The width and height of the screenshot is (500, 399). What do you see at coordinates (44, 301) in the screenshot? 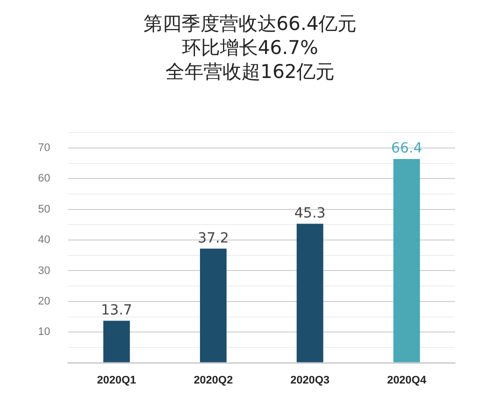
I see `y-tick-label: 20` at bounding box center [44, 301].